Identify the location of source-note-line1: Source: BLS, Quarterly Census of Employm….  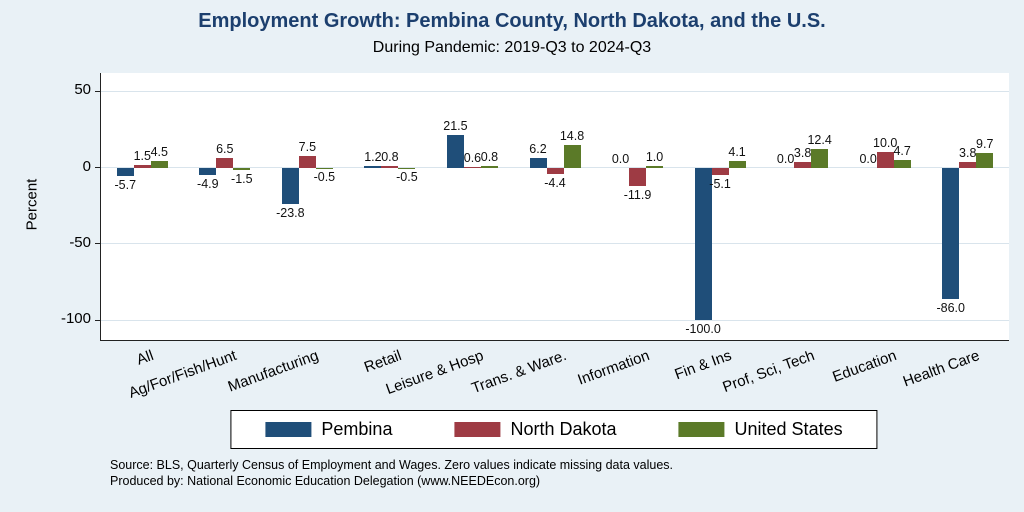
(392, 465).